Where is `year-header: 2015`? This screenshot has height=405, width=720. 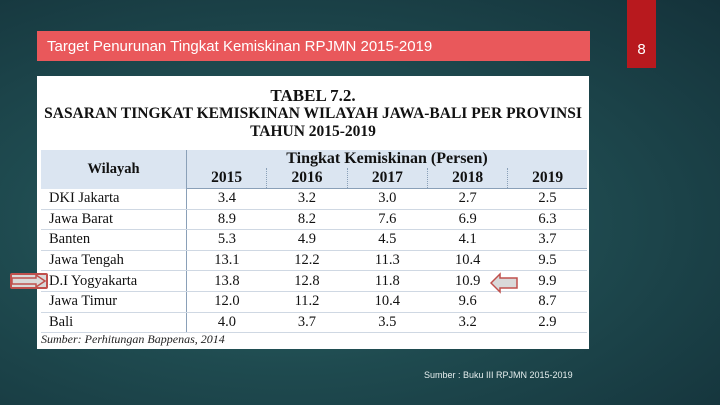 year-header: 2015 is located at coordinates (226, 178).